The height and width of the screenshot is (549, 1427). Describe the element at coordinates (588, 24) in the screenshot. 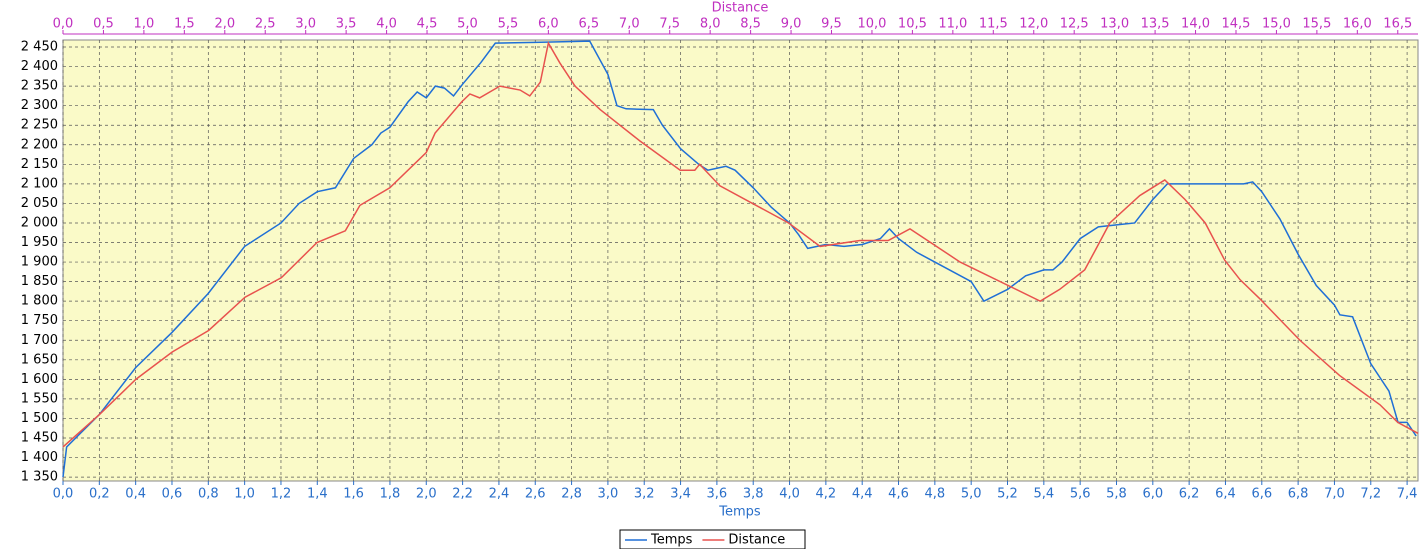

I see `x2-tick-label: 6,5` at that location.